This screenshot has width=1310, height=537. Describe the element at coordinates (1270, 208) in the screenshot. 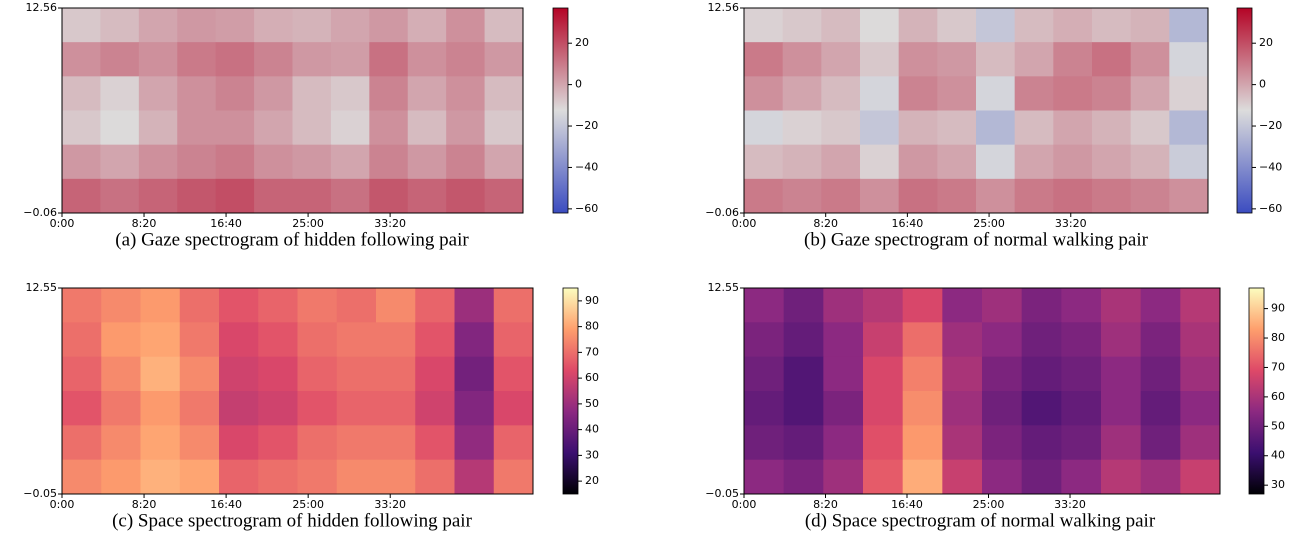

I see `colorbar-tick-label: −60` at that location.